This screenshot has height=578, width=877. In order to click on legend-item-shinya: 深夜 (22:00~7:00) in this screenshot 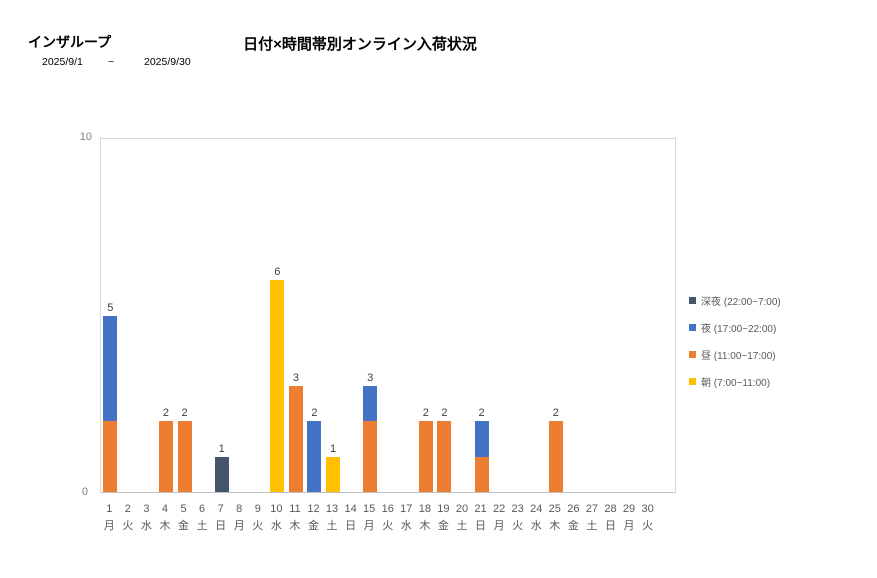, I will do `click(735, 300)`.